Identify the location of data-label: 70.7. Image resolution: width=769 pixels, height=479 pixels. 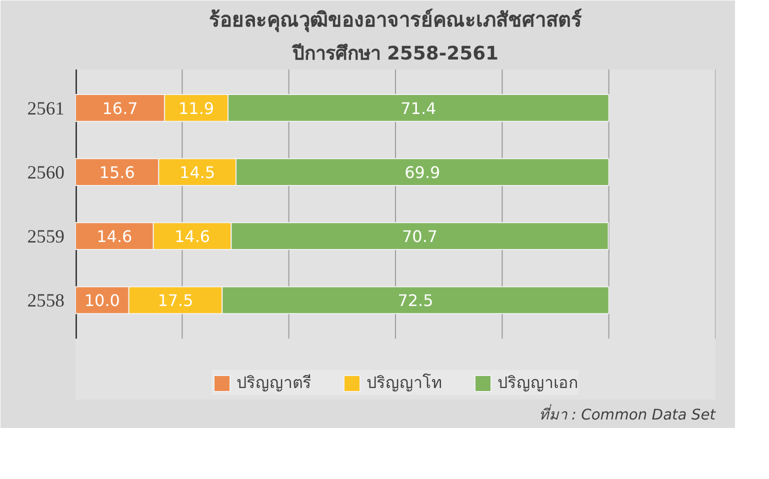
(420, 236).